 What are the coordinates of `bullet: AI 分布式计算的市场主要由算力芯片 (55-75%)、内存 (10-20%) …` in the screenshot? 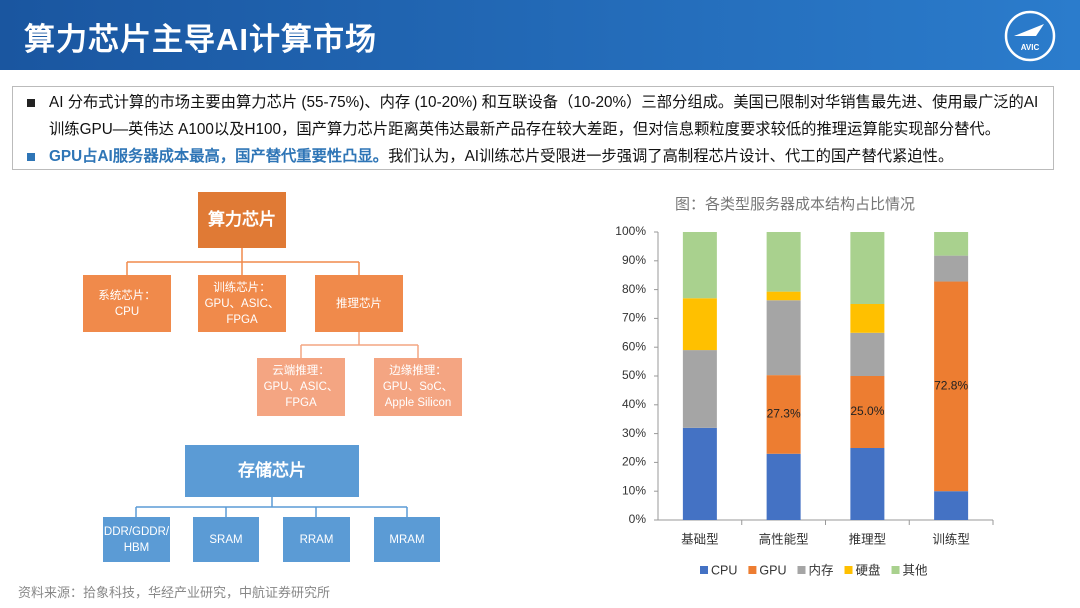 It's located at (533, 116).